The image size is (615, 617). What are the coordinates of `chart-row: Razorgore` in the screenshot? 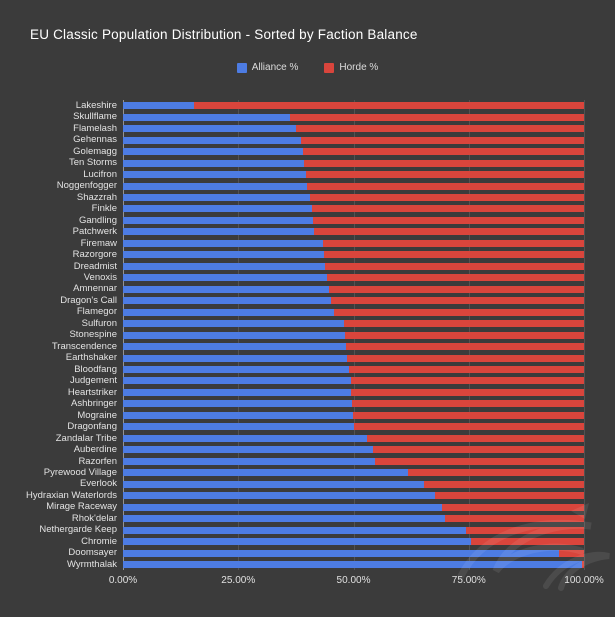 It's located at (292, 254).